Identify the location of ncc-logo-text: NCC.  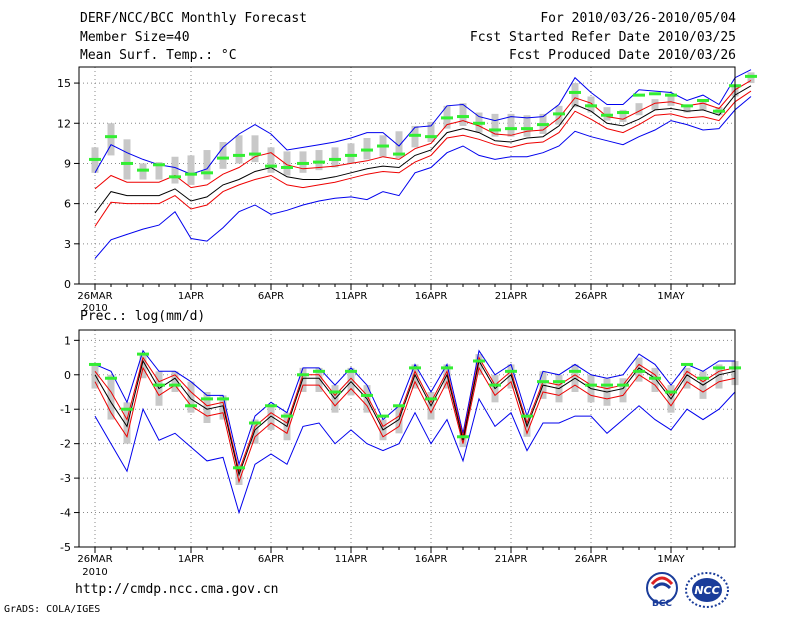
(706, 590).